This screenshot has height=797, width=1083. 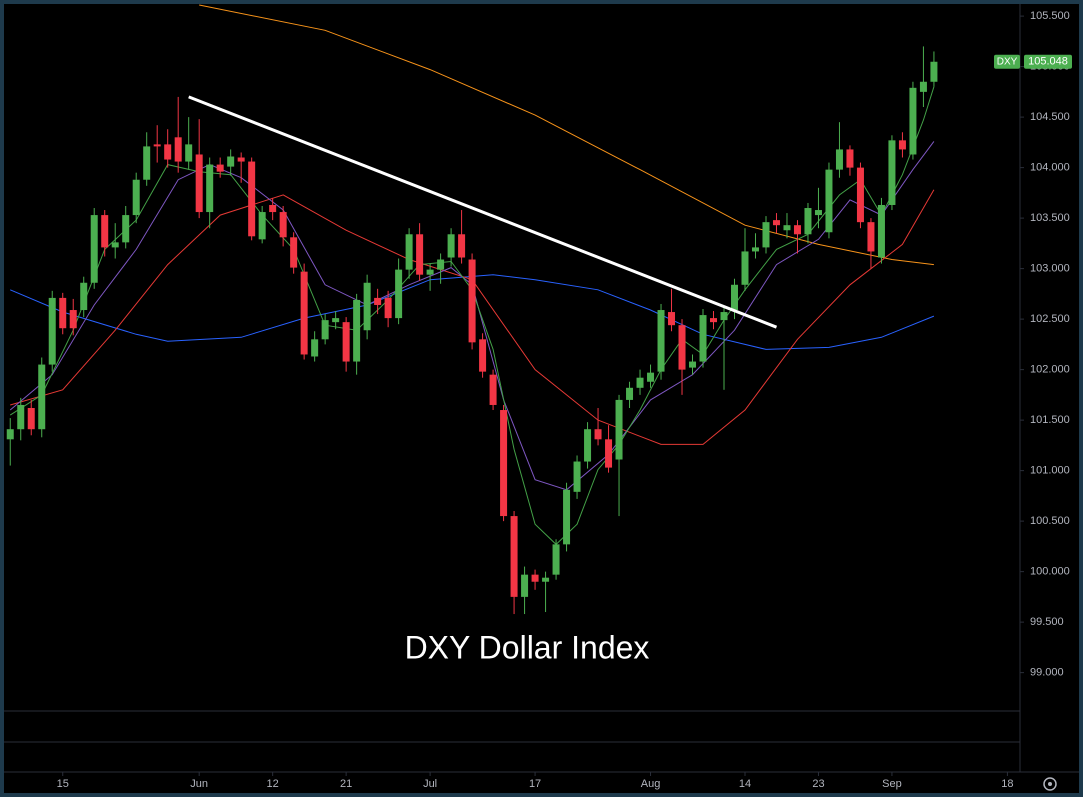 I want to click on y-tick-label: 99.000, so click(x=1047, y=673).